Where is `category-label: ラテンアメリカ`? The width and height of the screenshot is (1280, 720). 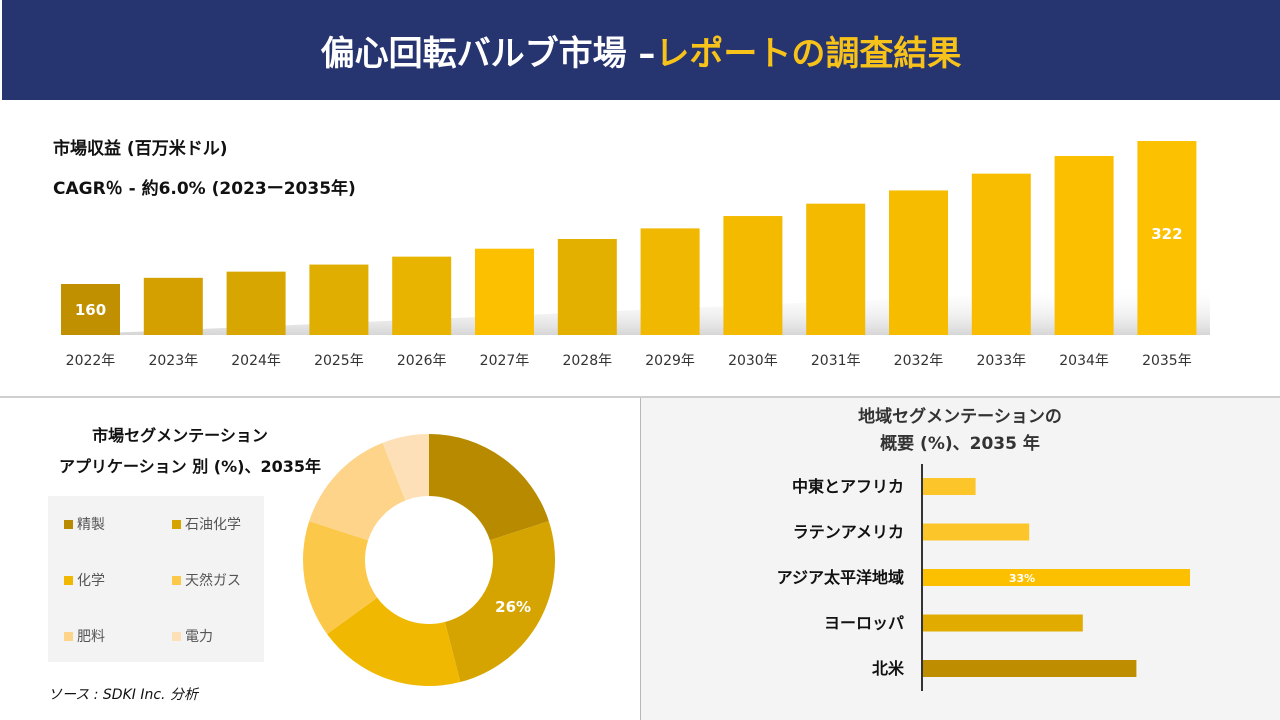 category-label: ラテンアメリカ is located at coordinates (848, 532).